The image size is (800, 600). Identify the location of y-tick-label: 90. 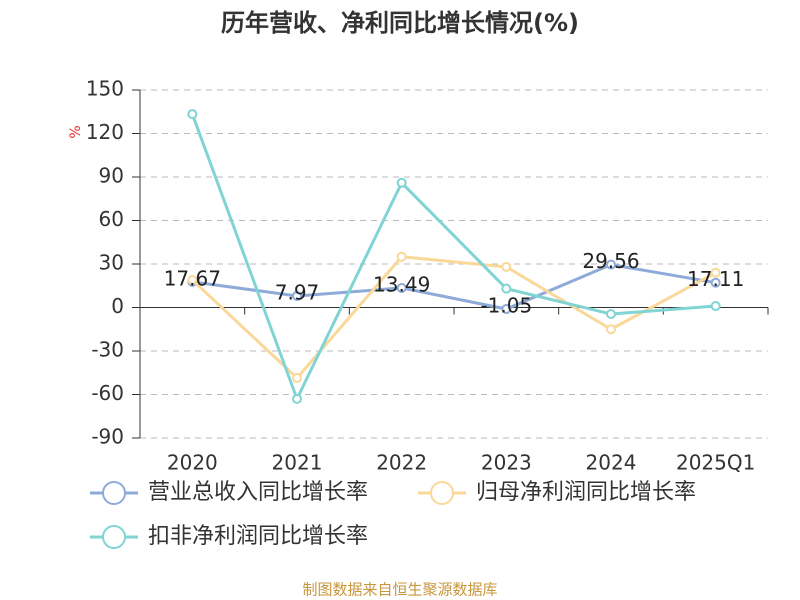
(111, 176).